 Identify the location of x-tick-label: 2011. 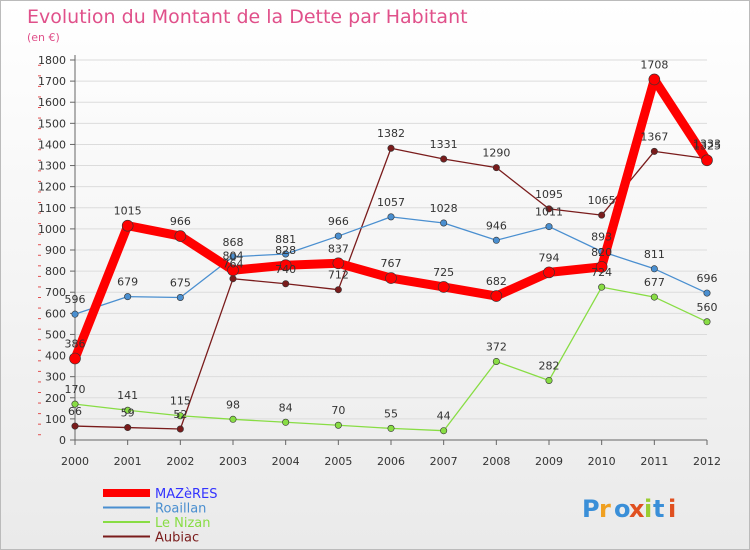
(654, 461).